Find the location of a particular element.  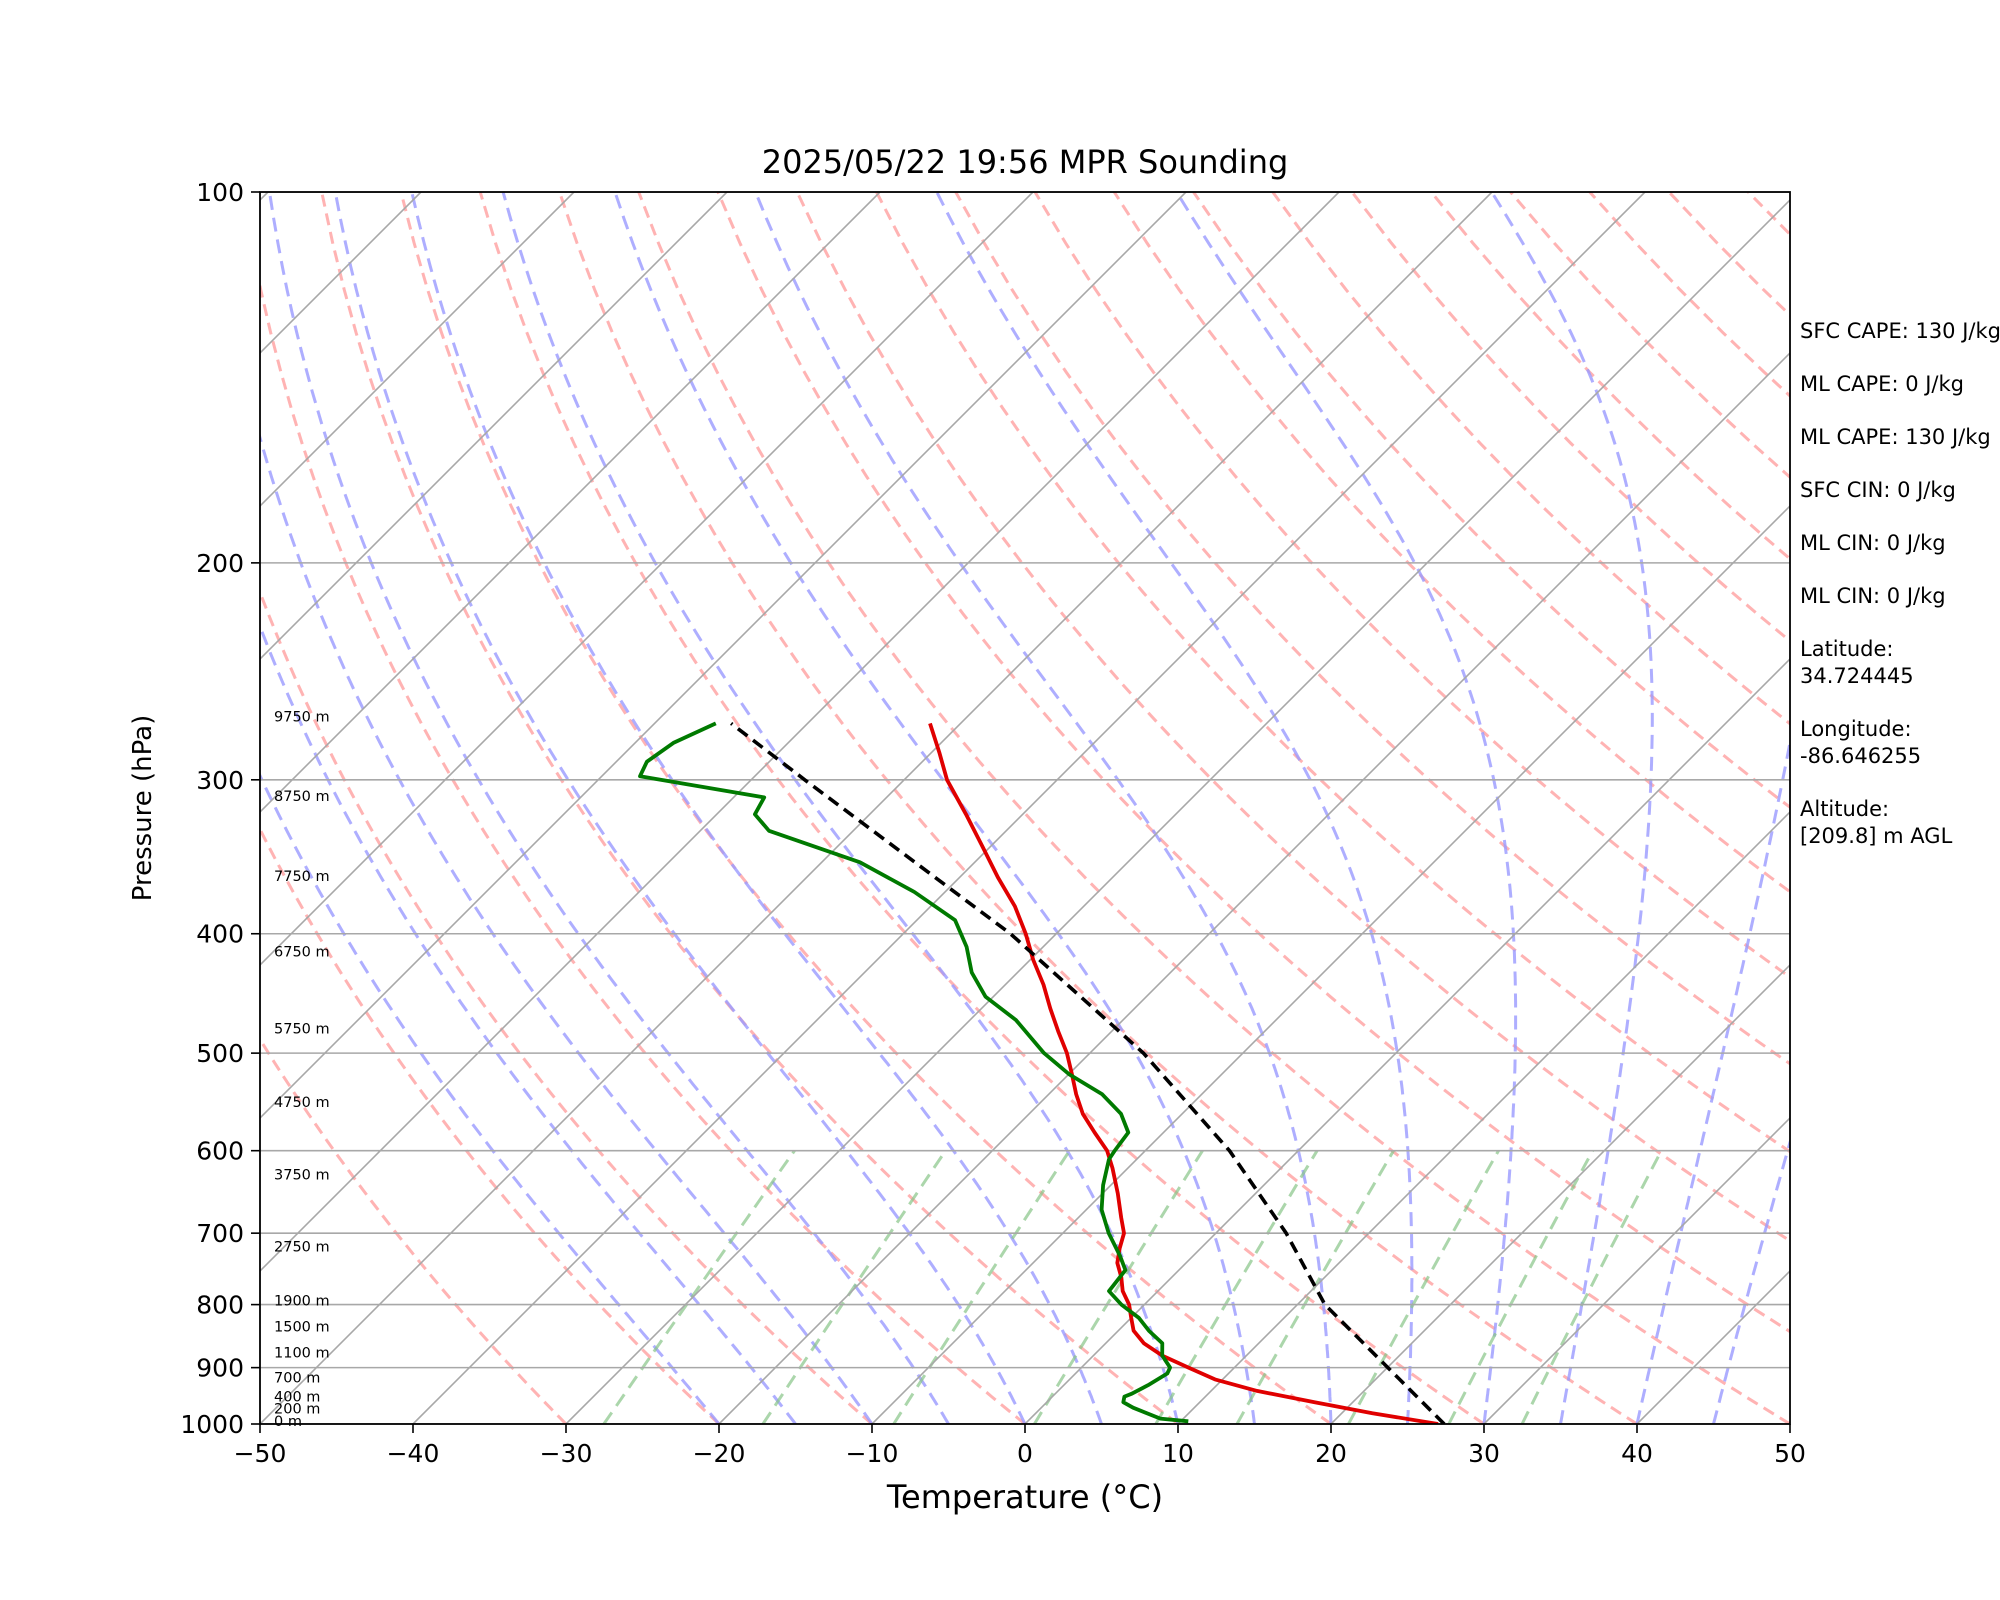

sounding-annotation: SFC CAPE: 130 J/kg is located at coordinates (1900, 331).